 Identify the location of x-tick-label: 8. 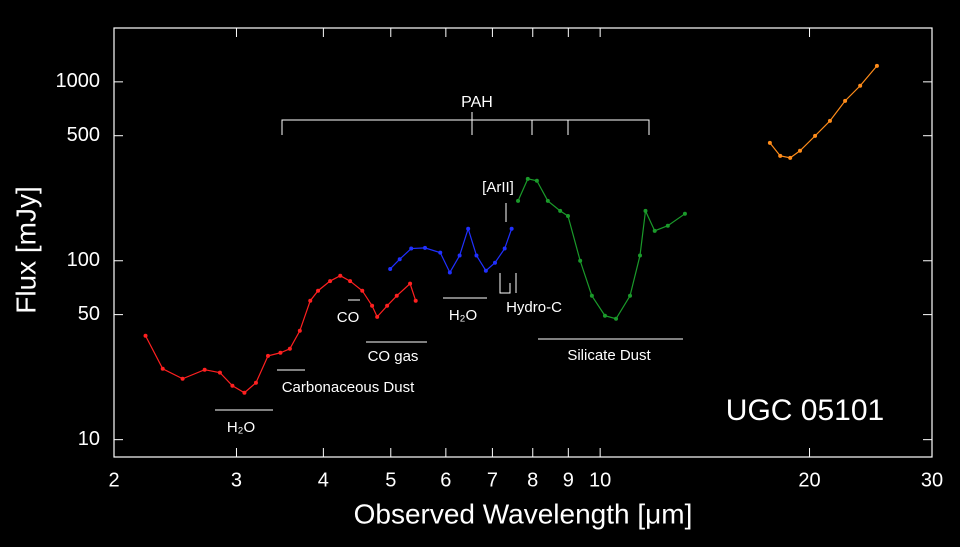
(532, 480).